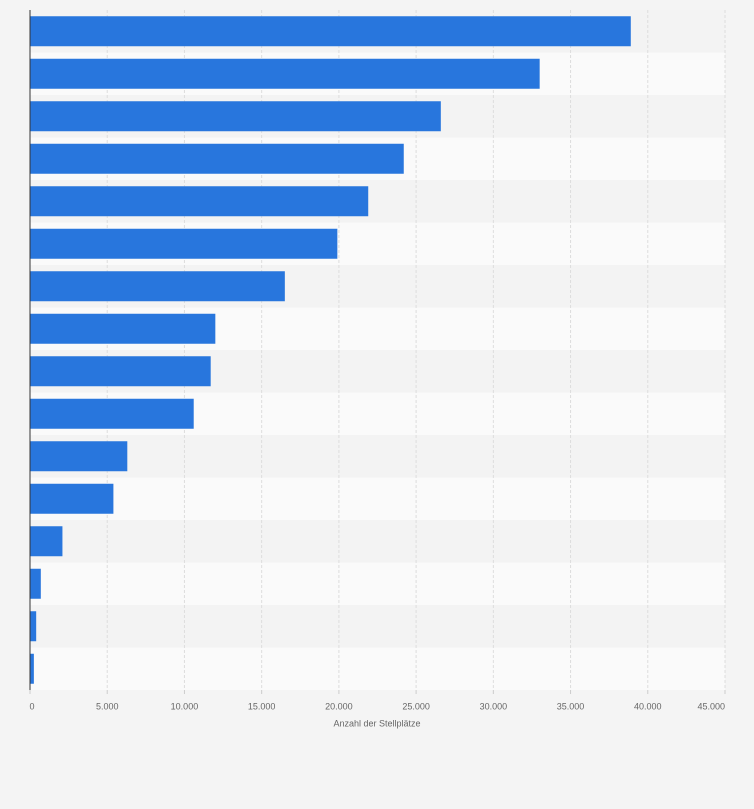  What do you see at coordinates (571, 706) in the screenshot?
I see `x-tick-label: 35.000` at bounding box center [571, 706].